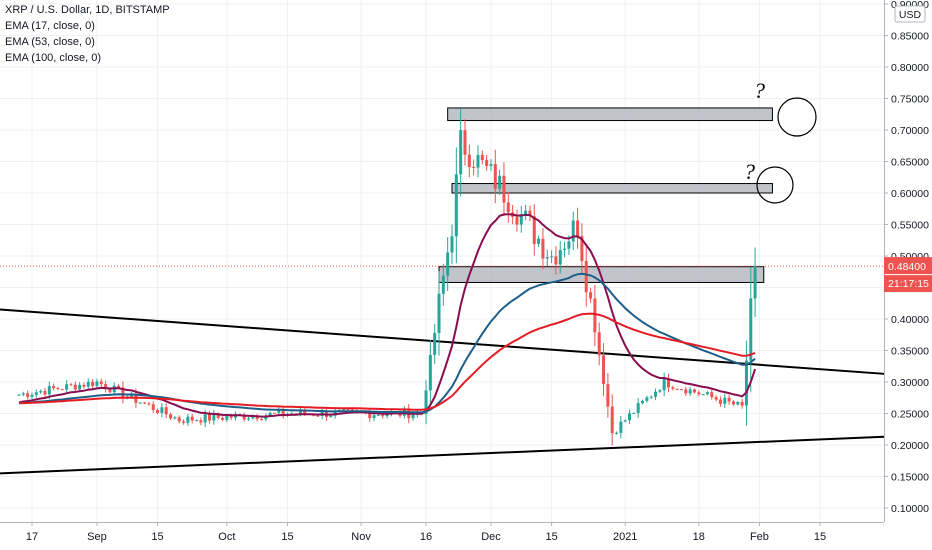 This screenshot has height=550, width=932. What do you see at coordinates (426, 537) in the screenshot?
I see `x-tick-label: 16` at bounding box center [426, 537].